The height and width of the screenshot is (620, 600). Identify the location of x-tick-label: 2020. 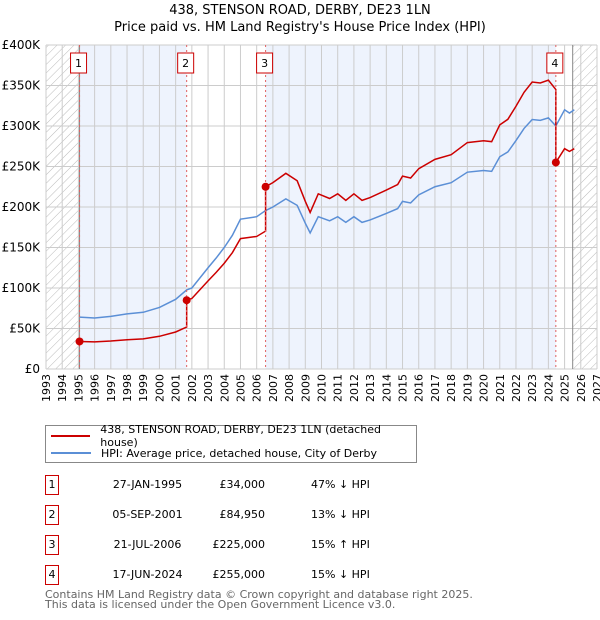
(484, 388).